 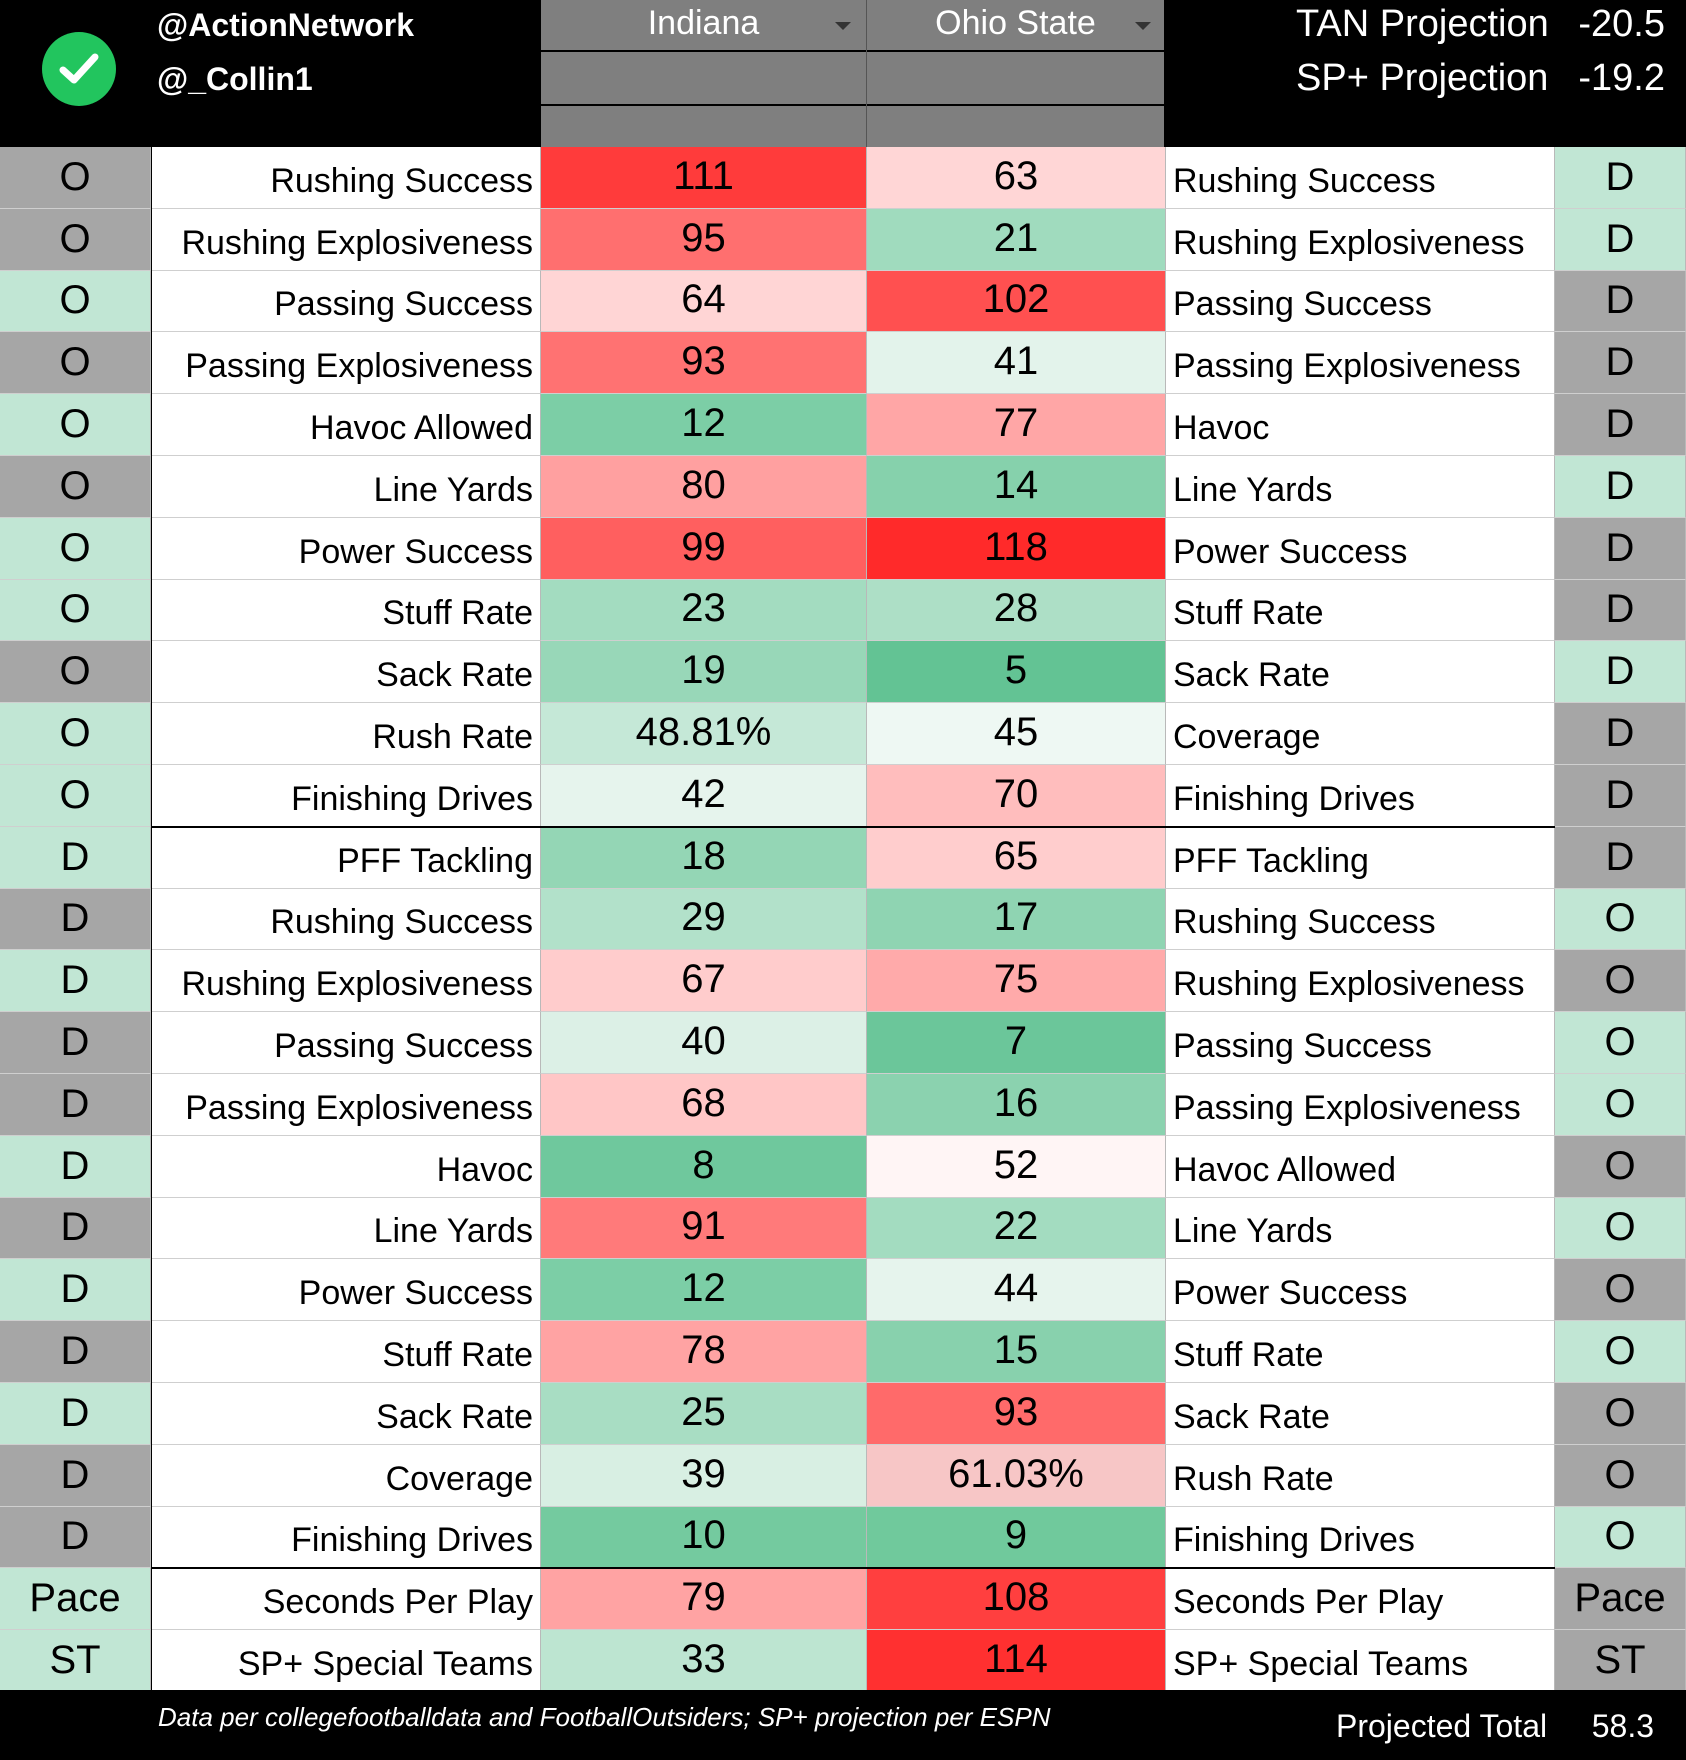 I want to click on left-stat-value: 25, so click(x=704, y=1414).